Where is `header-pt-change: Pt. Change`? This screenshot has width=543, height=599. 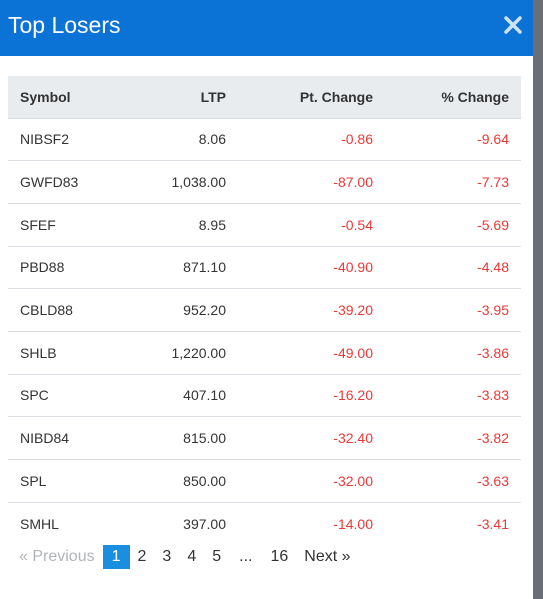
header-pt-change: Pt. Change is located at coordinates (336, 96).